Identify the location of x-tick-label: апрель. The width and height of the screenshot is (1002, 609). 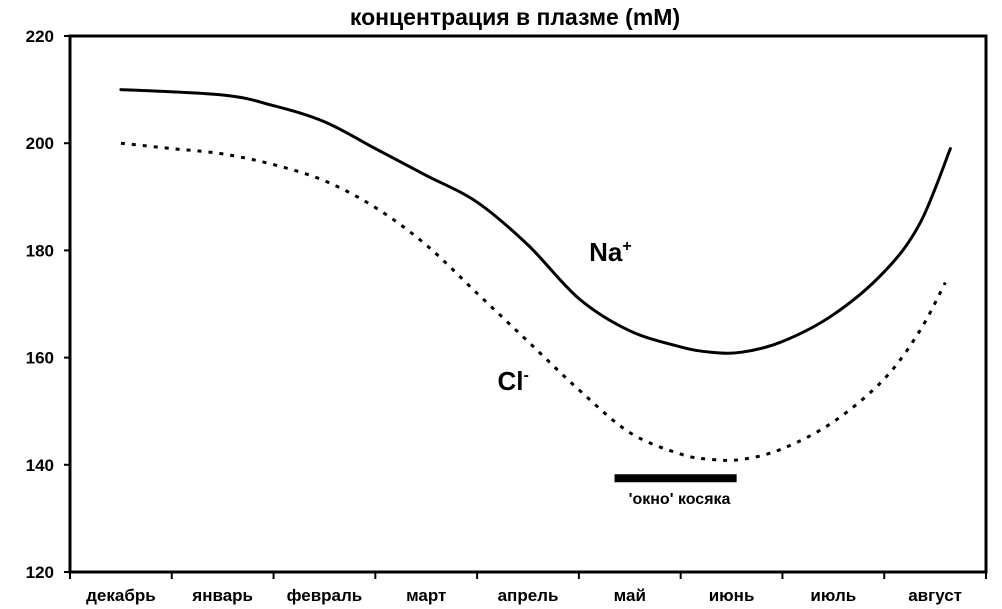
(528, 595).